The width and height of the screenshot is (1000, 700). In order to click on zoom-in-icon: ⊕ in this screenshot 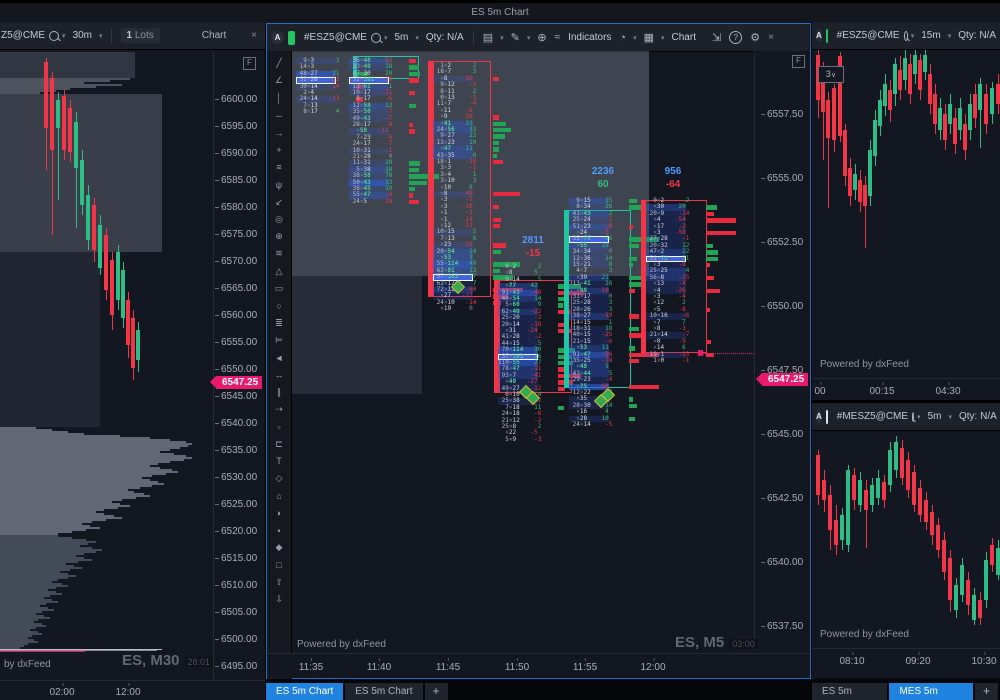, I will do `click(542, 38)`.